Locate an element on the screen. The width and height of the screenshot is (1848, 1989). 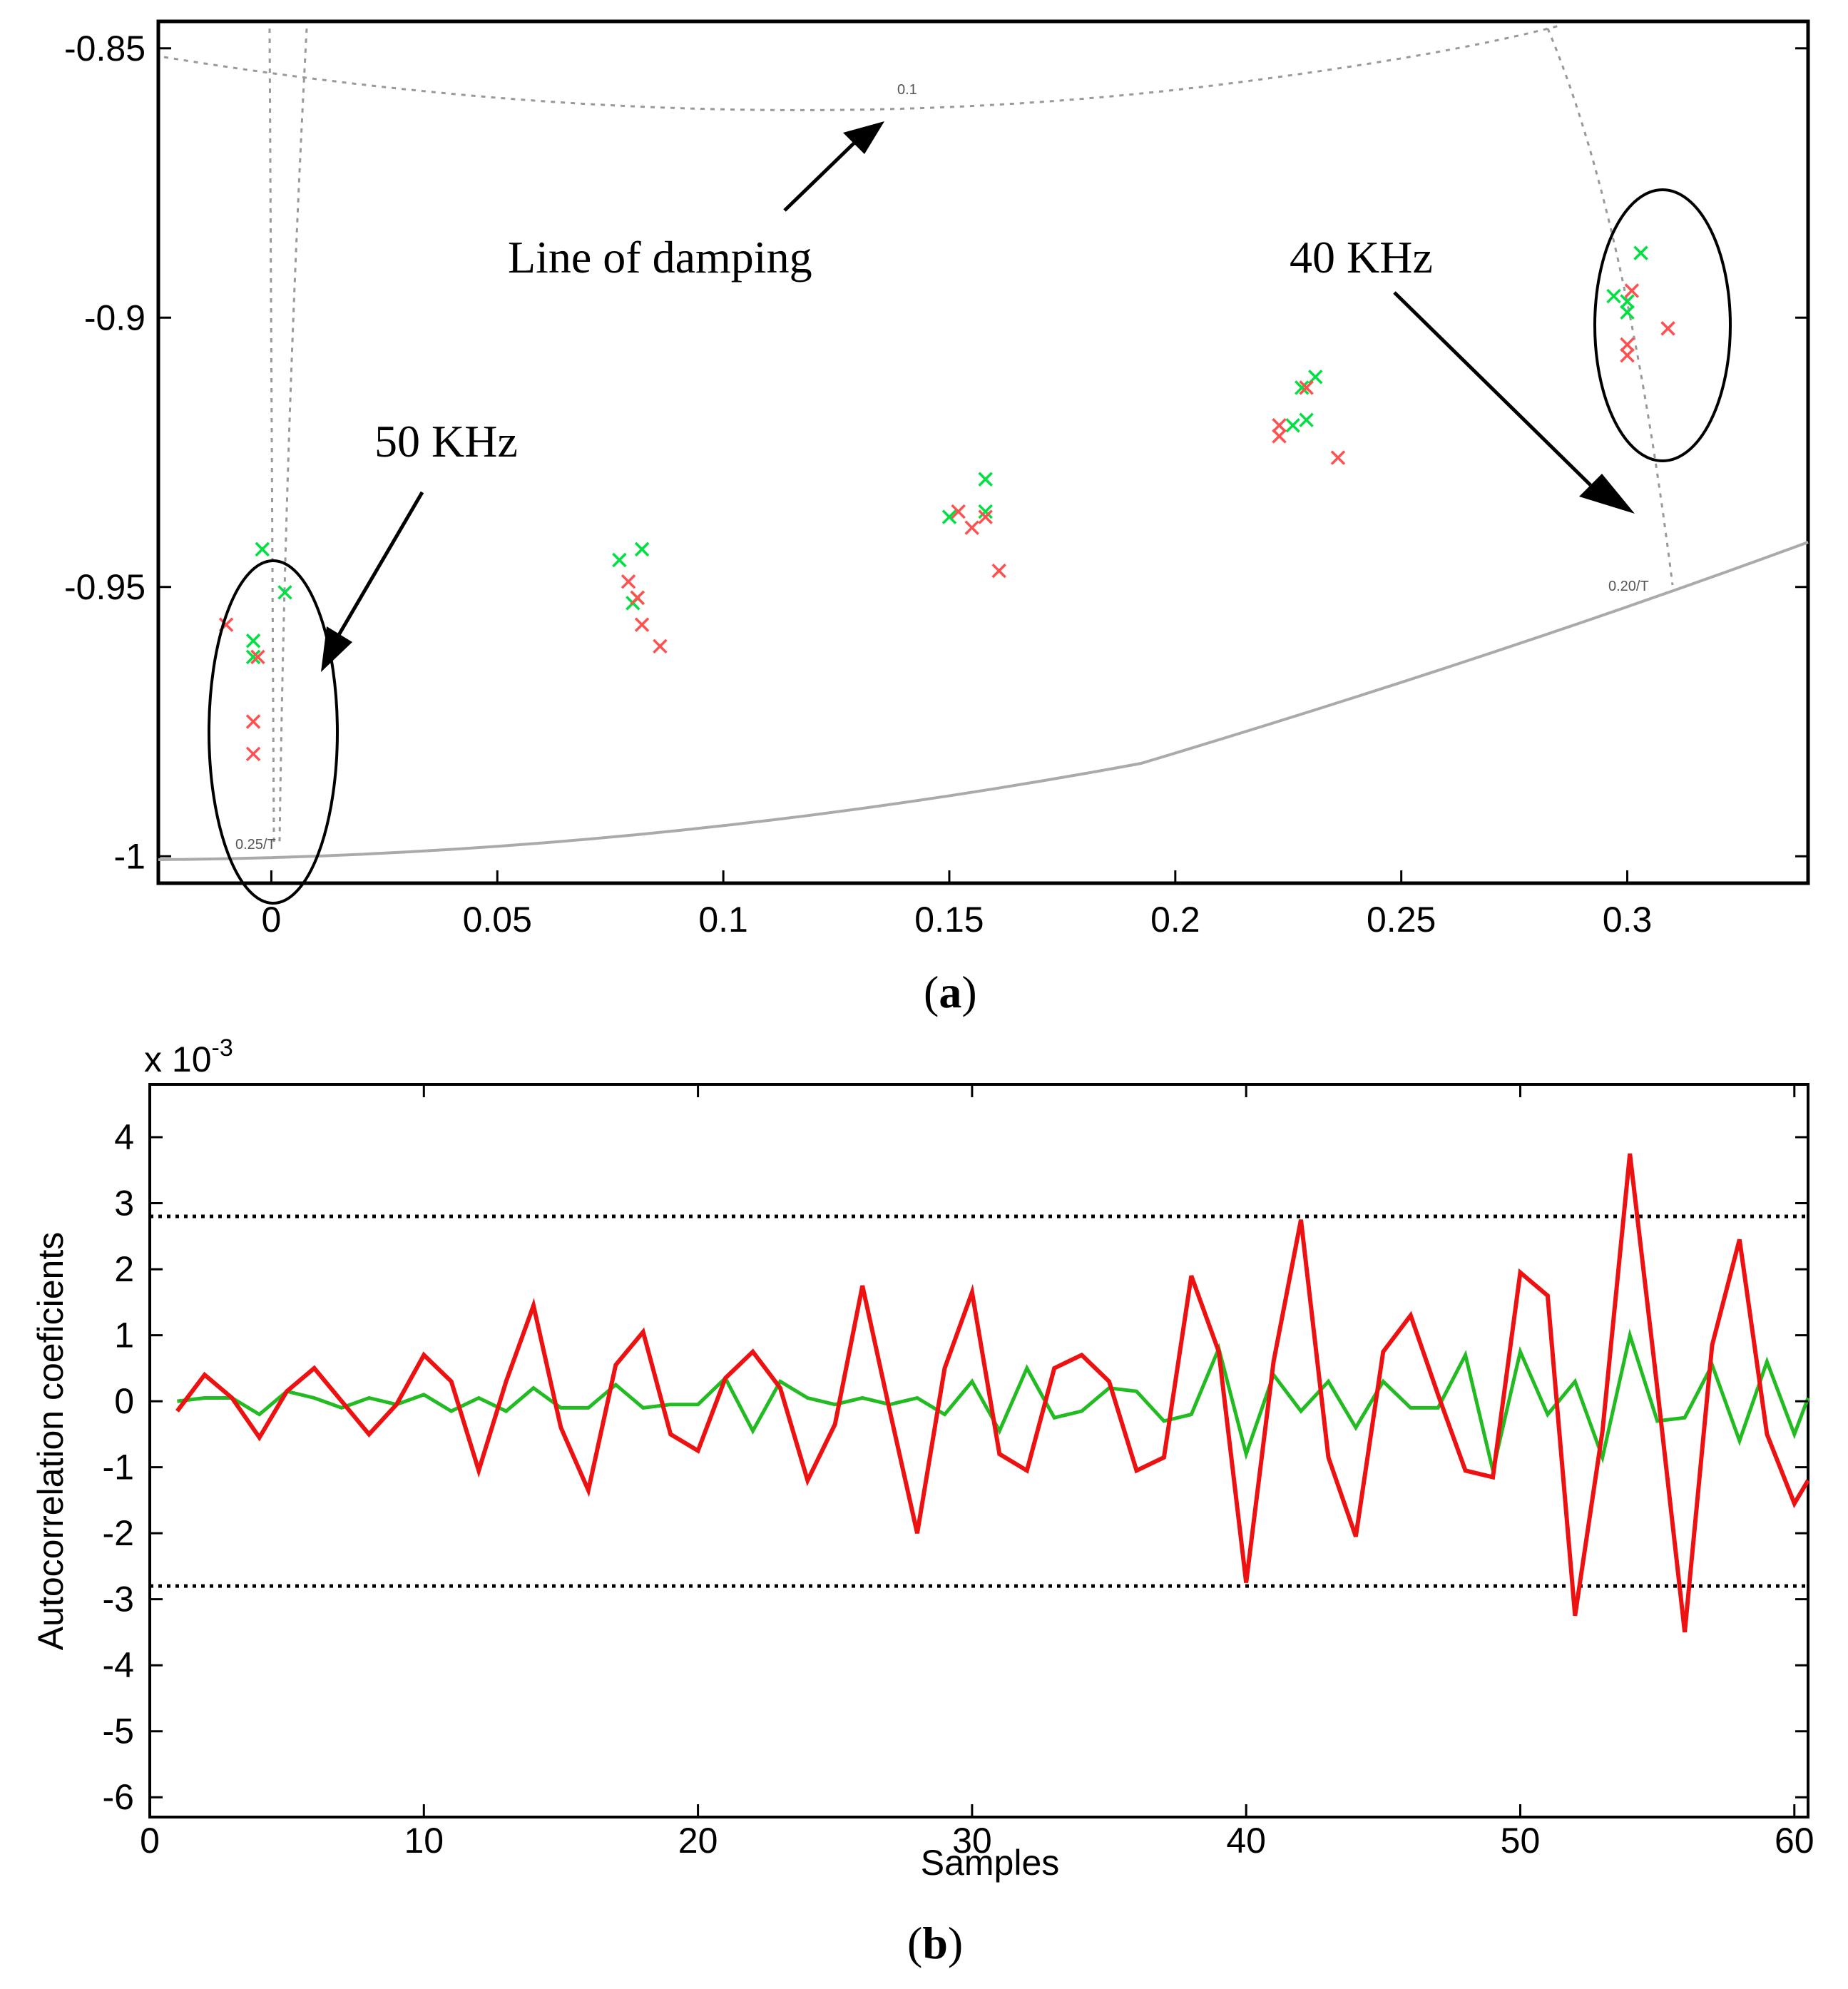
x-tick-label: 30 is located at coordinates (972, 1841).